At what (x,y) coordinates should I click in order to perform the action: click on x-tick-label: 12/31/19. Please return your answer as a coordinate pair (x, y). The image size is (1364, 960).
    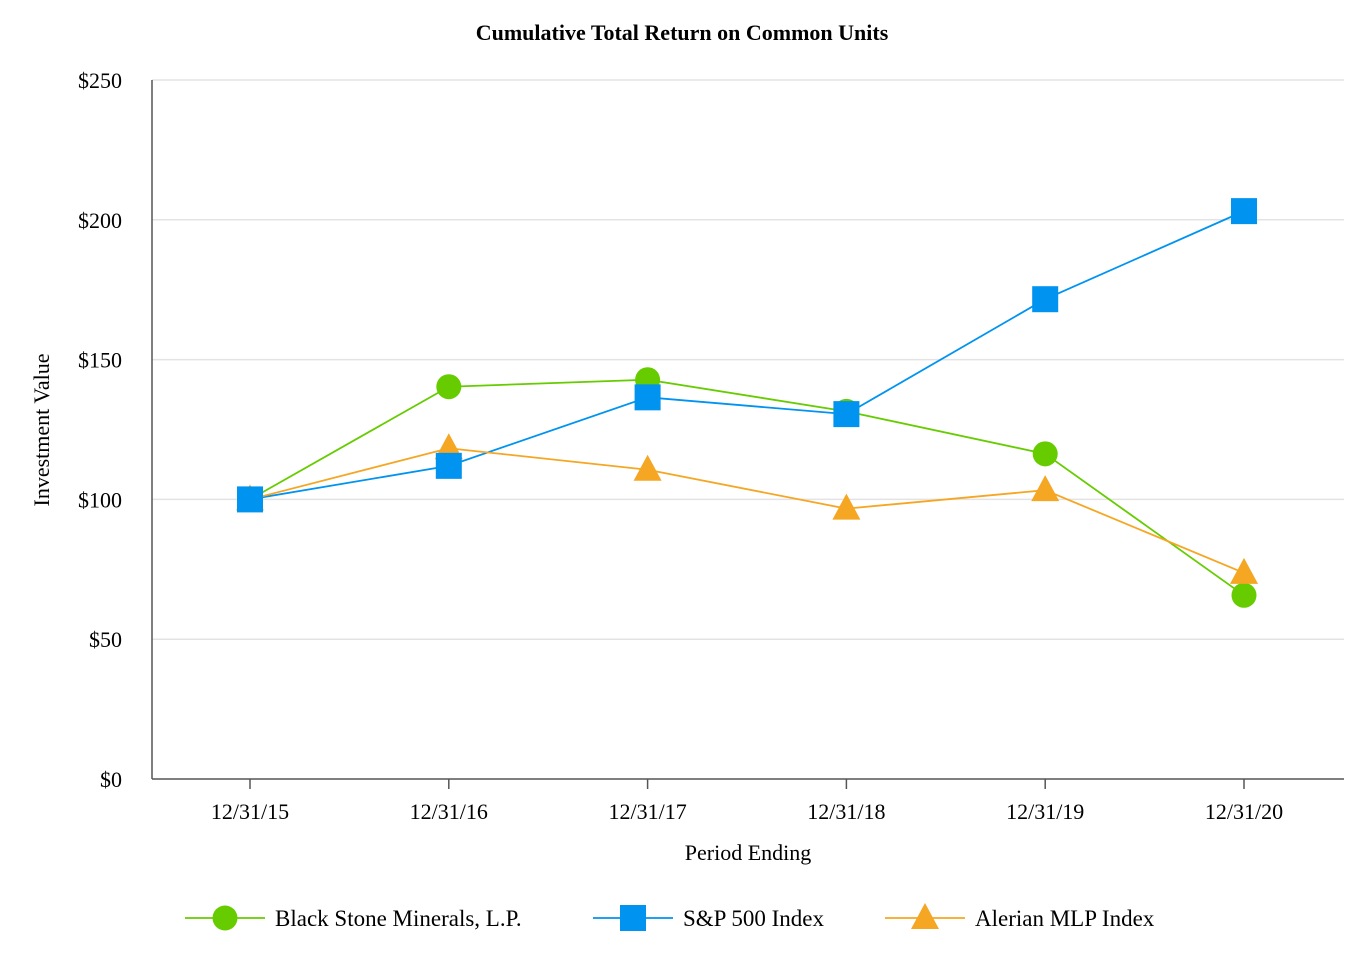
    Looking at the image, I should click on (1045, 811).